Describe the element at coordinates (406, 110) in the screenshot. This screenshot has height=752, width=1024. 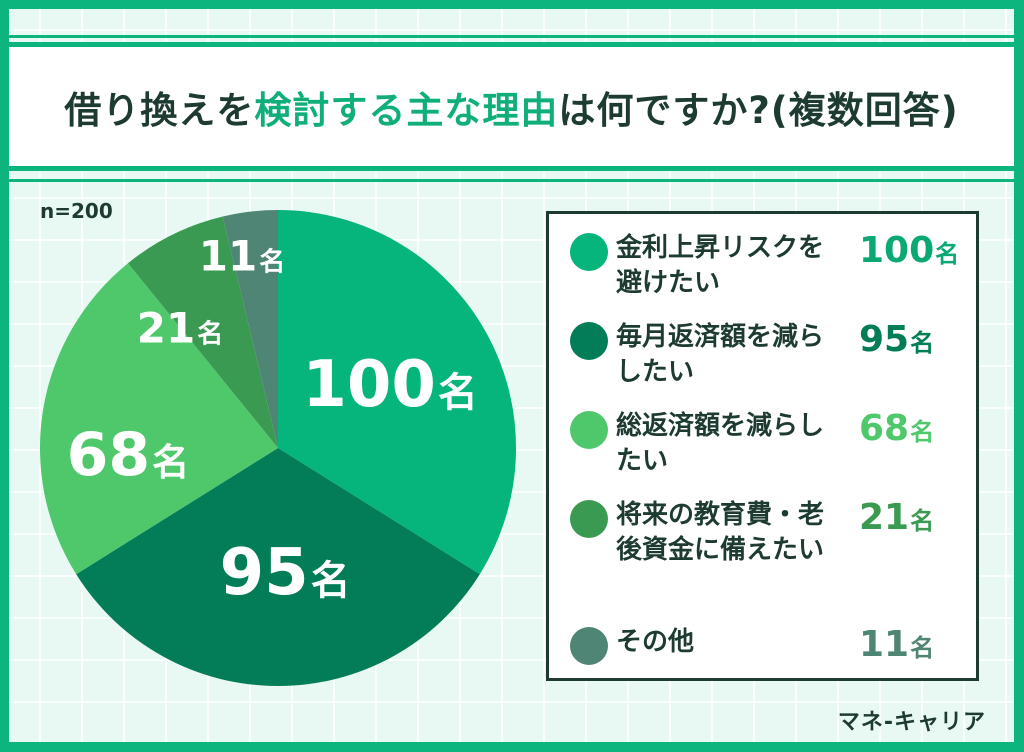
I see `title-highlight: 検討する主な理由` at that location.